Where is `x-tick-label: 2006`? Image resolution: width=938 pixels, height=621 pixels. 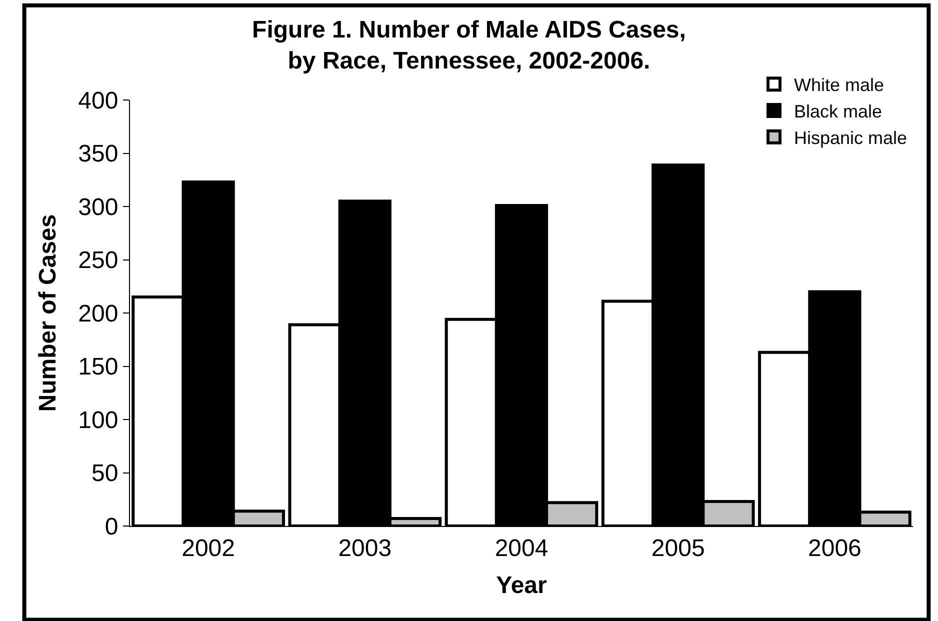
x-tick-label: 2006 is located at coordinates (835, 548).